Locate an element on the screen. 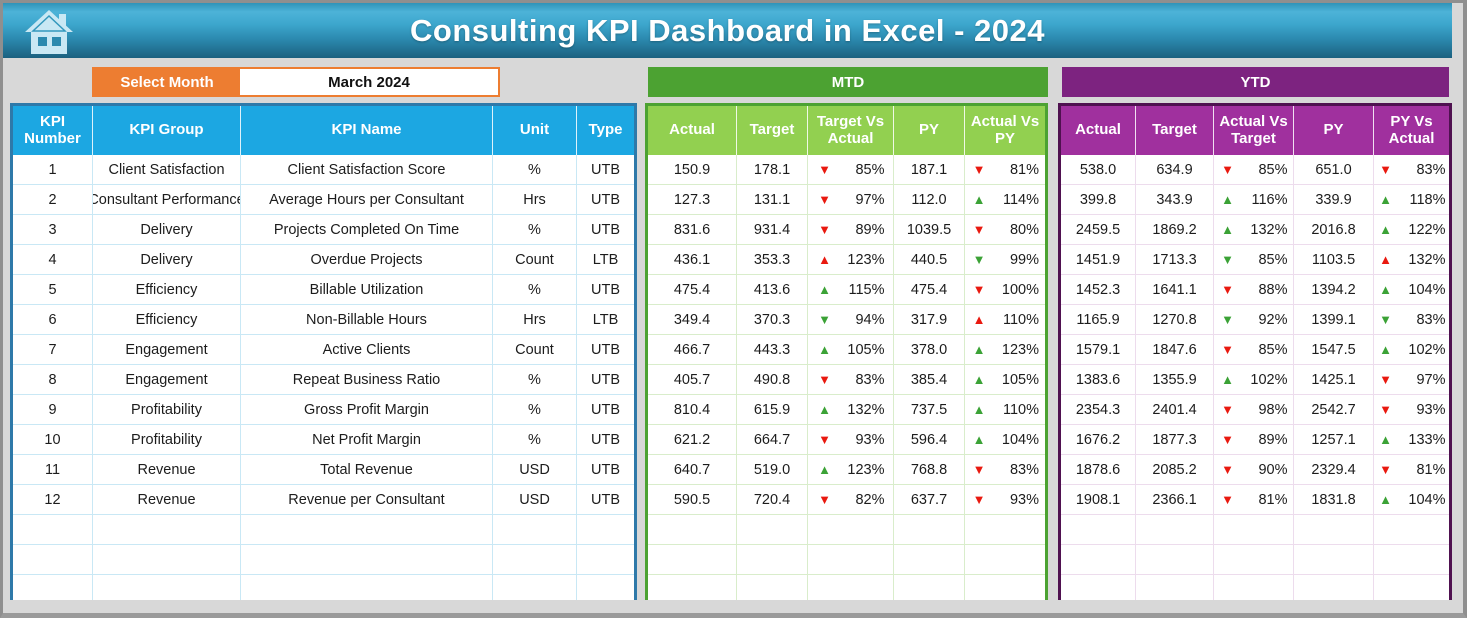 The height and width of the screenshot is (618, 1467). py-cell: 378.0 is located at coordinates (929, 349).